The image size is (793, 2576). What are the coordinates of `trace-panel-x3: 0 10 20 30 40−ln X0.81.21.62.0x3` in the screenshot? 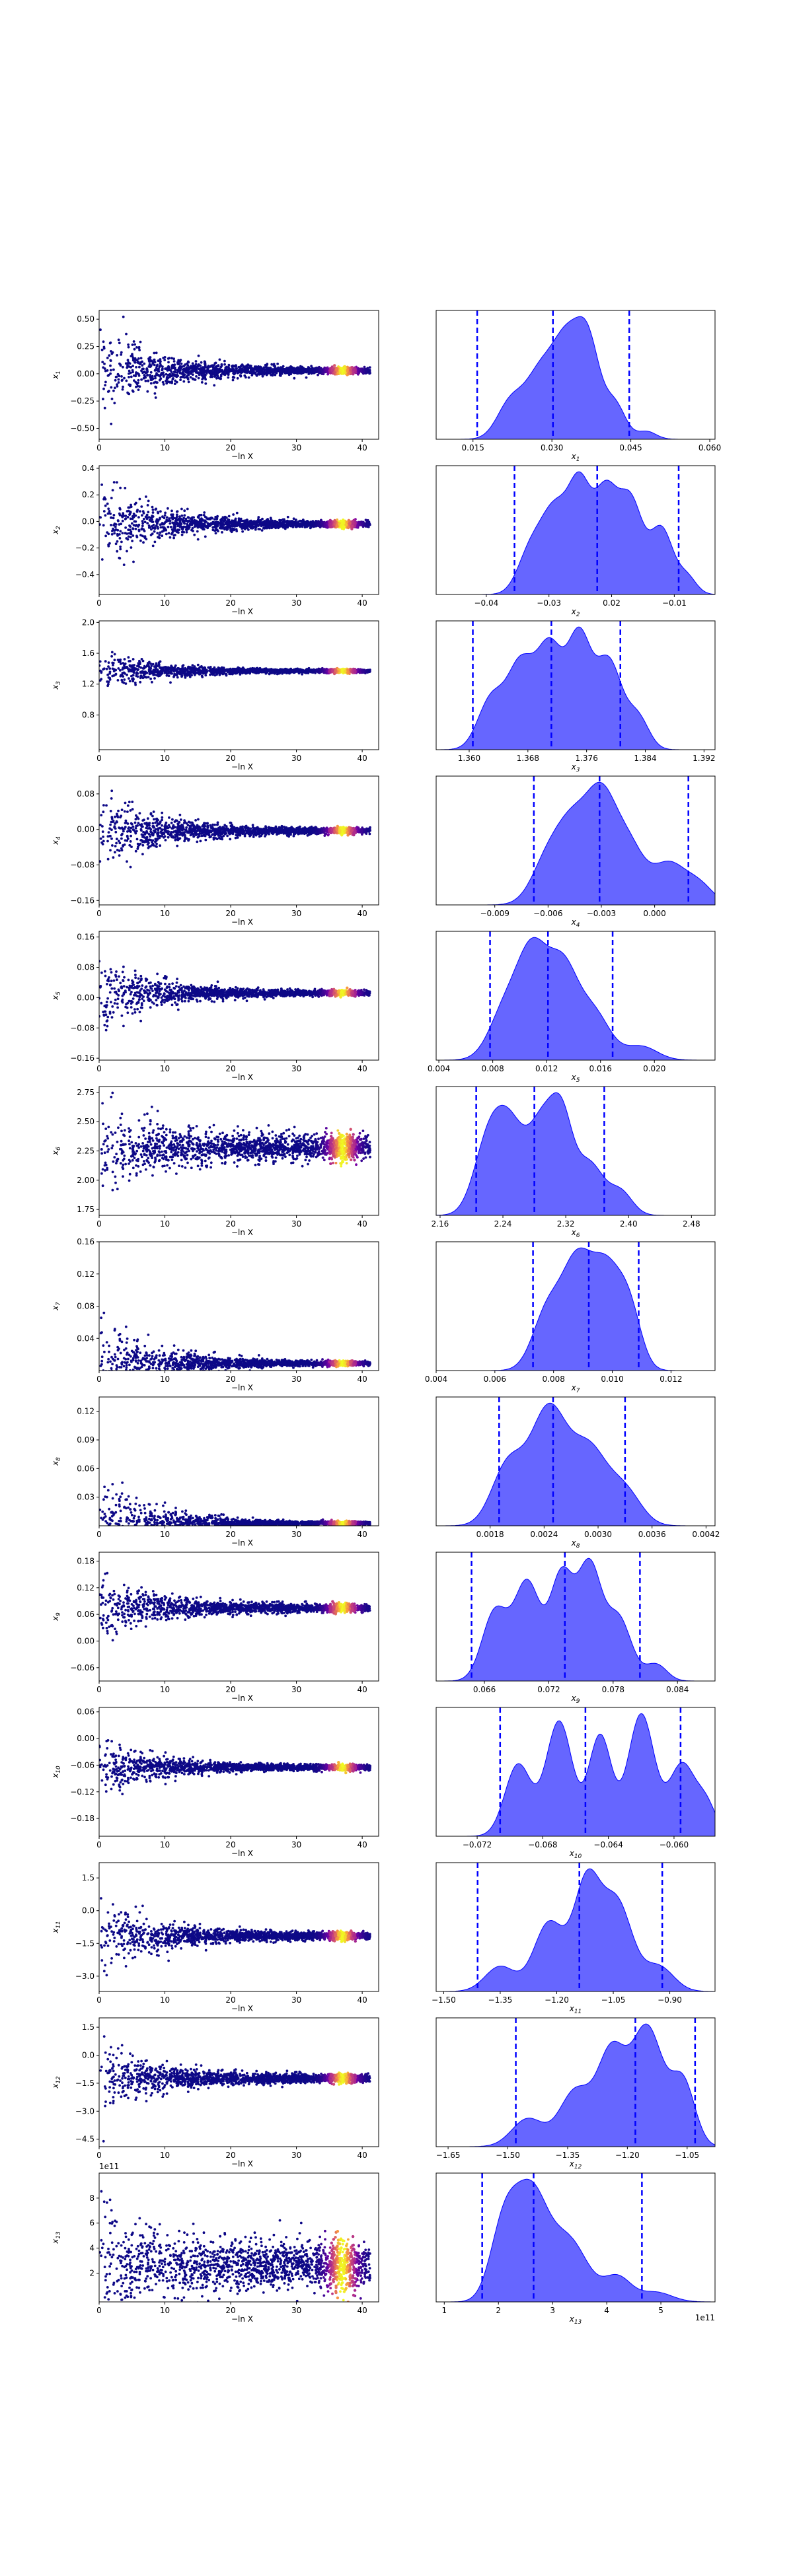 It's located at (215, 694).